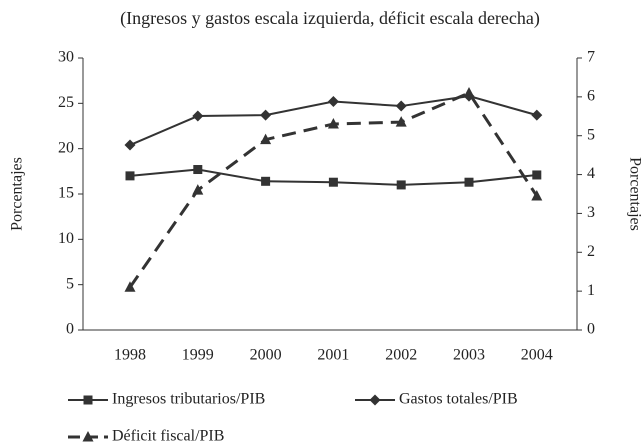 The width and height of the screenshot is (643, 446). I want to click on y-tick-label: 10, so click(66, 238).